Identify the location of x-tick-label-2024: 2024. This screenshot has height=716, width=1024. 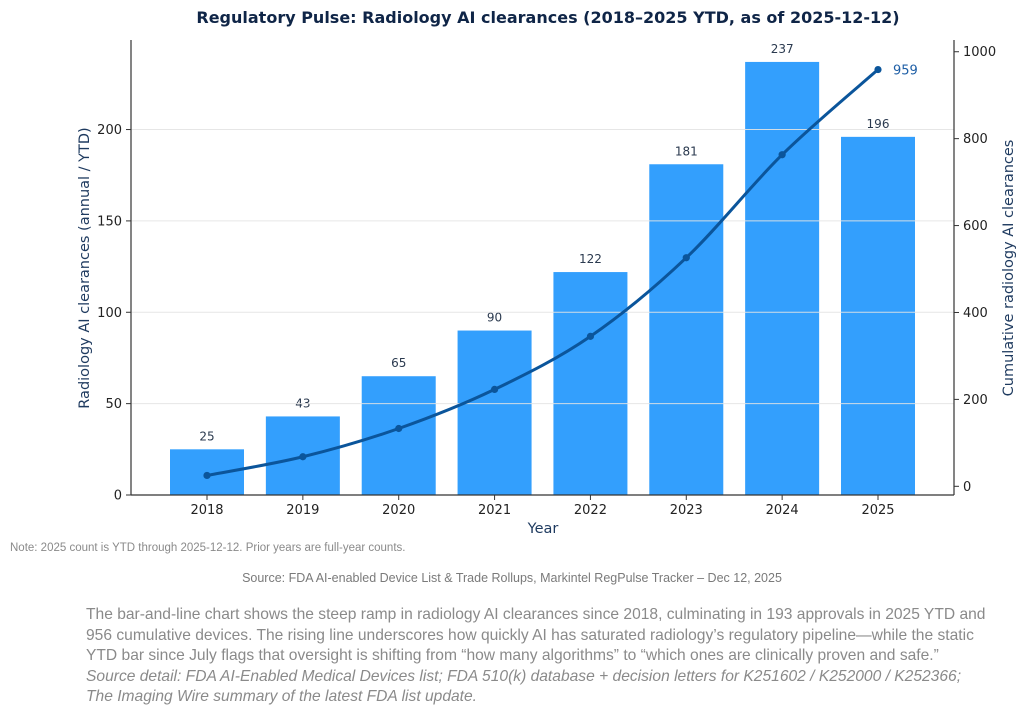
(782, 510).